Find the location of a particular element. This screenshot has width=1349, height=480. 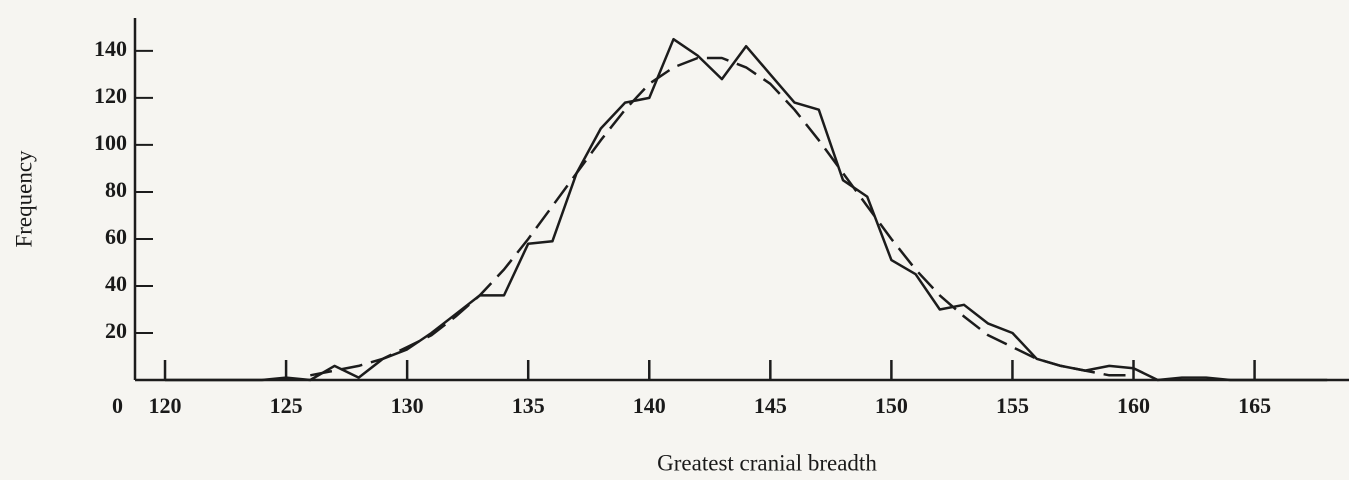

x-tick-label: 150 is located at coordinates (891, 405).